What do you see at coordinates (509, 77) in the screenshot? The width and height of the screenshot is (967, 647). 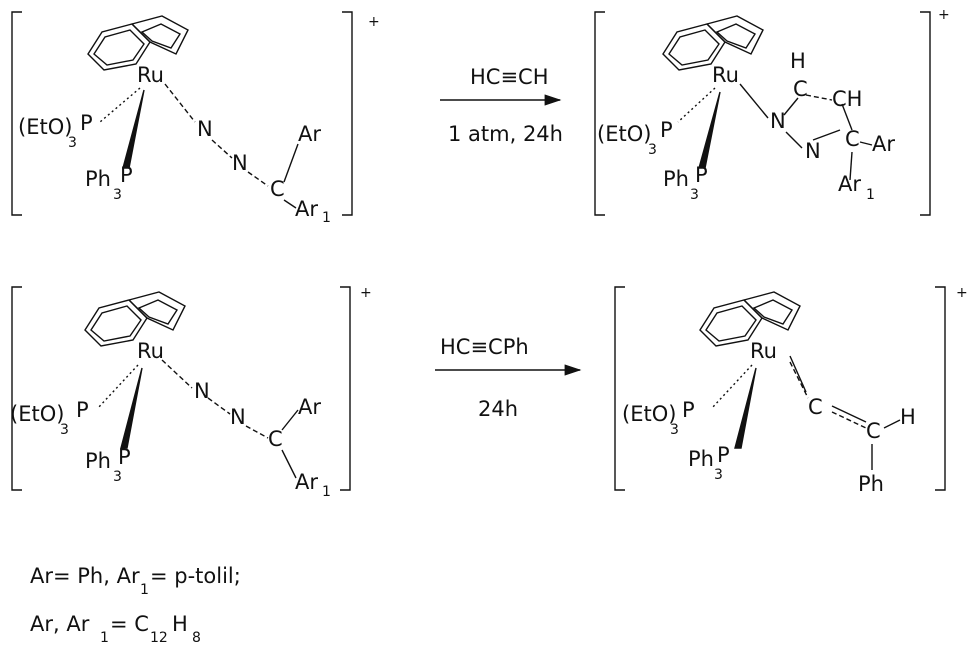 I see `reagent: HC≡CH` at bounding box center [509, 77].